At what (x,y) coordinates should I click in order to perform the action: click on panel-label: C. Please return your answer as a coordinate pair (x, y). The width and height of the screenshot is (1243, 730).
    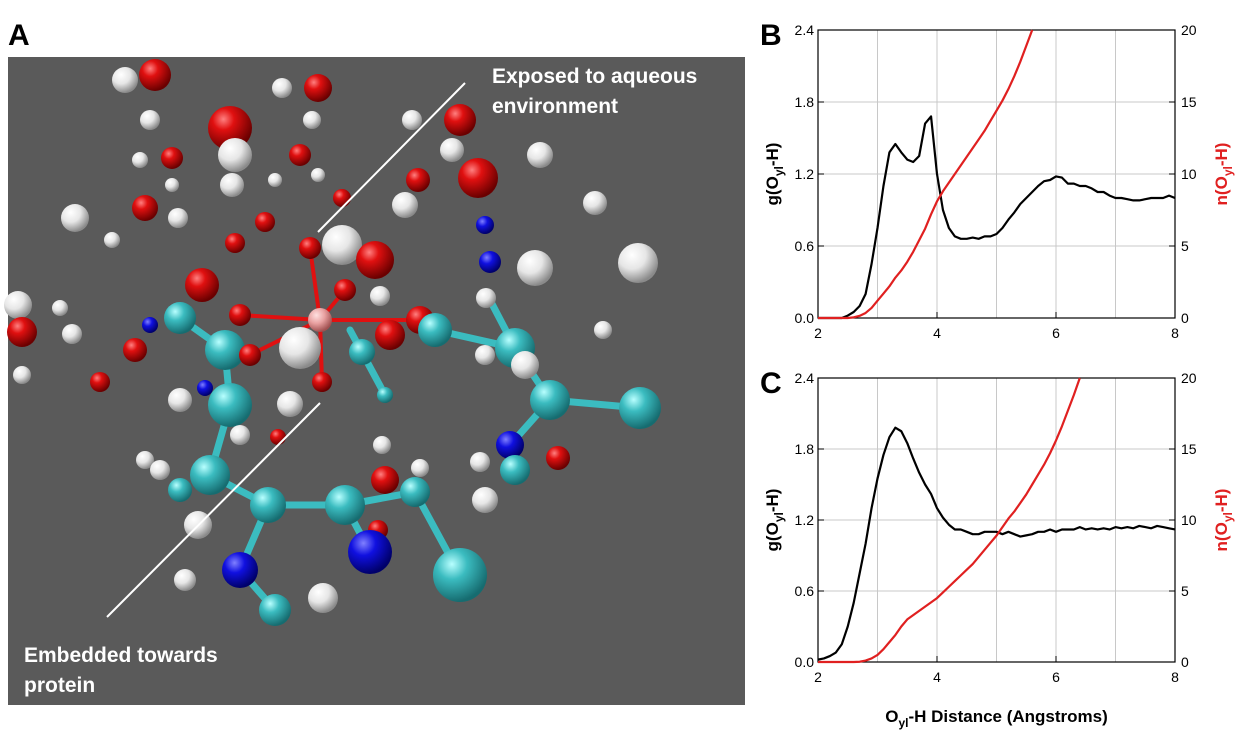
    Looking at the image, I should click on (771, 383).